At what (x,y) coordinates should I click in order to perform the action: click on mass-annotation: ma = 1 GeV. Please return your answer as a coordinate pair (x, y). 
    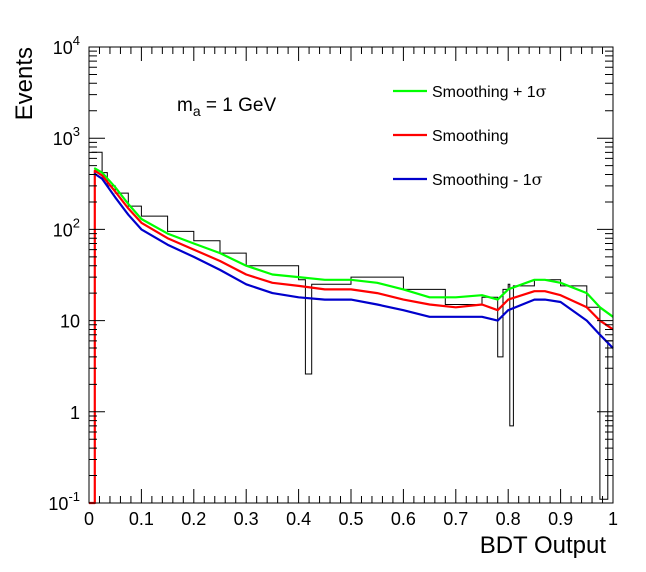
    Looking at the image, I should click on (226, 107).